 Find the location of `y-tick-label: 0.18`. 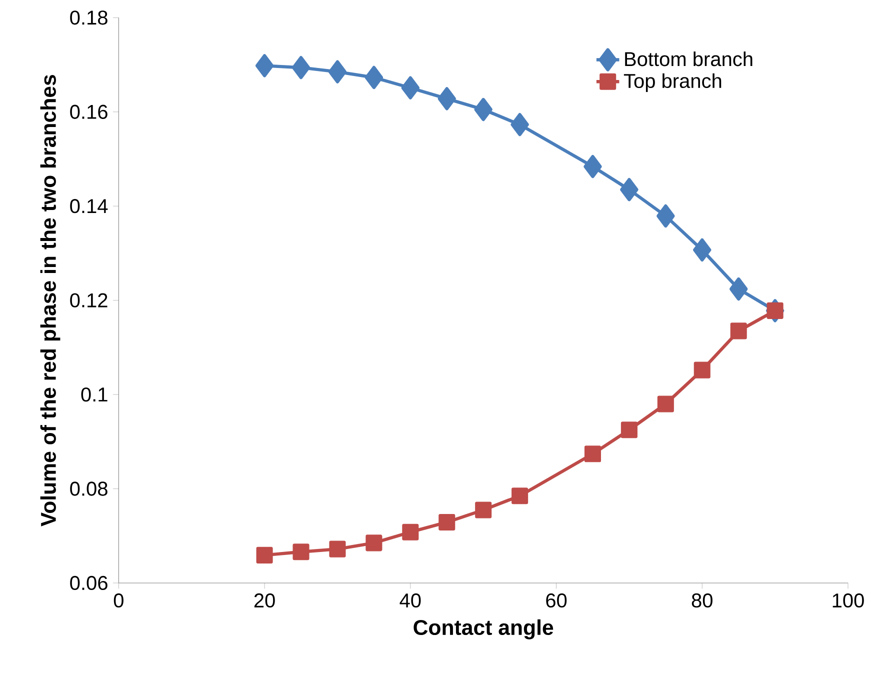

y-tick-label: 0.18 is located at coordinates (89, 17).